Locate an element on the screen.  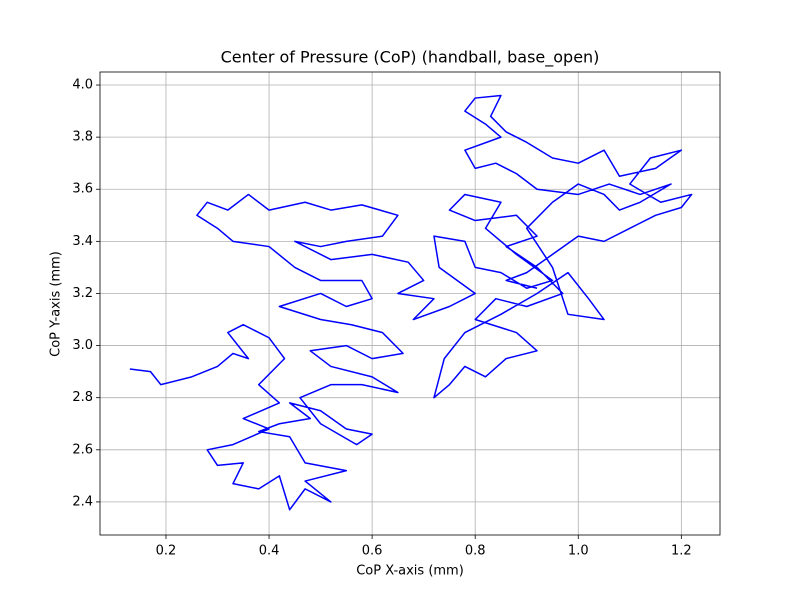
x-tick-label: 1.0 is located at coordinates (578, 551).